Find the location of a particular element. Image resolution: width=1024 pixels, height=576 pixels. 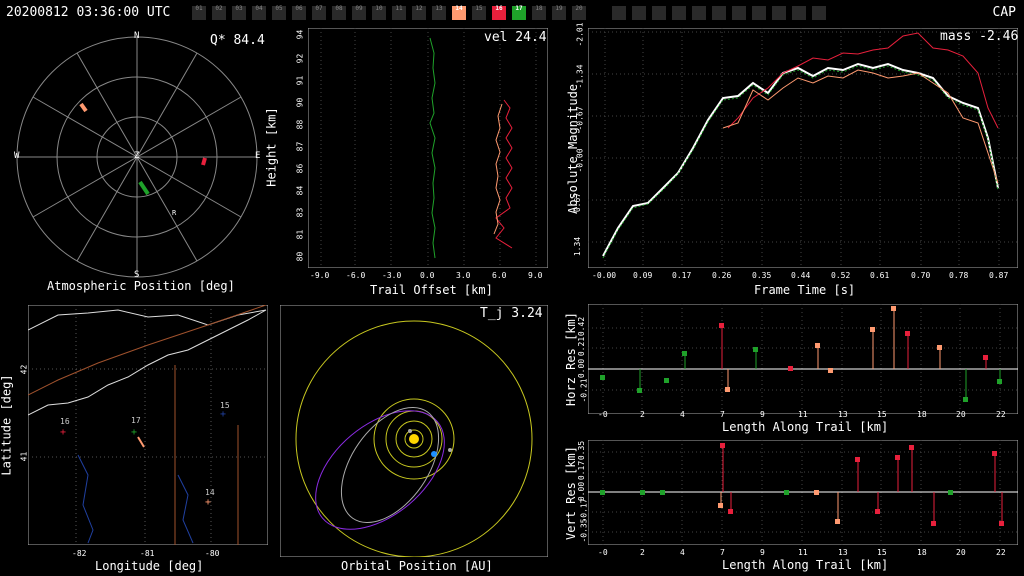

camera-tile-08: 08 is located at coordinates (339, 12).